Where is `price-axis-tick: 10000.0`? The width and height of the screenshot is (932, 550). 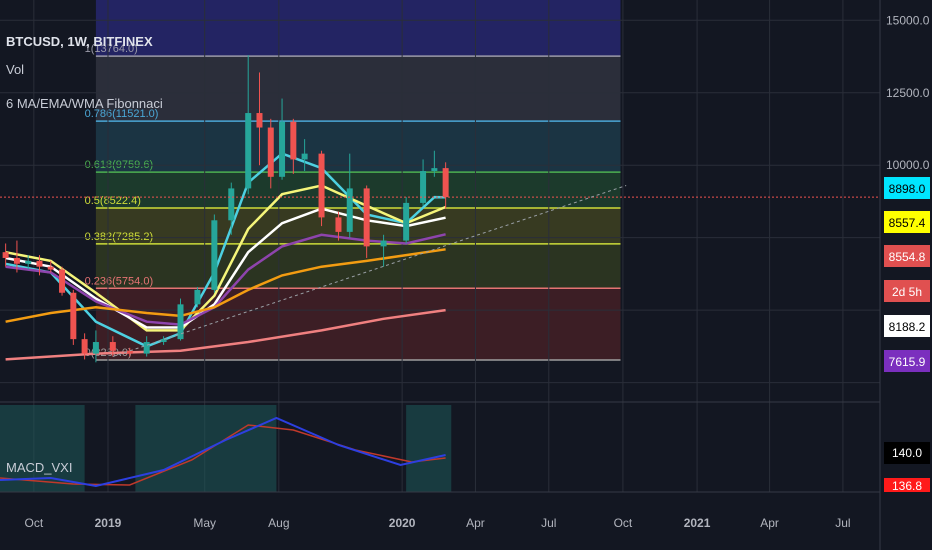 price-axis-tick: 10000.0 is located at coordinates (908, 165).